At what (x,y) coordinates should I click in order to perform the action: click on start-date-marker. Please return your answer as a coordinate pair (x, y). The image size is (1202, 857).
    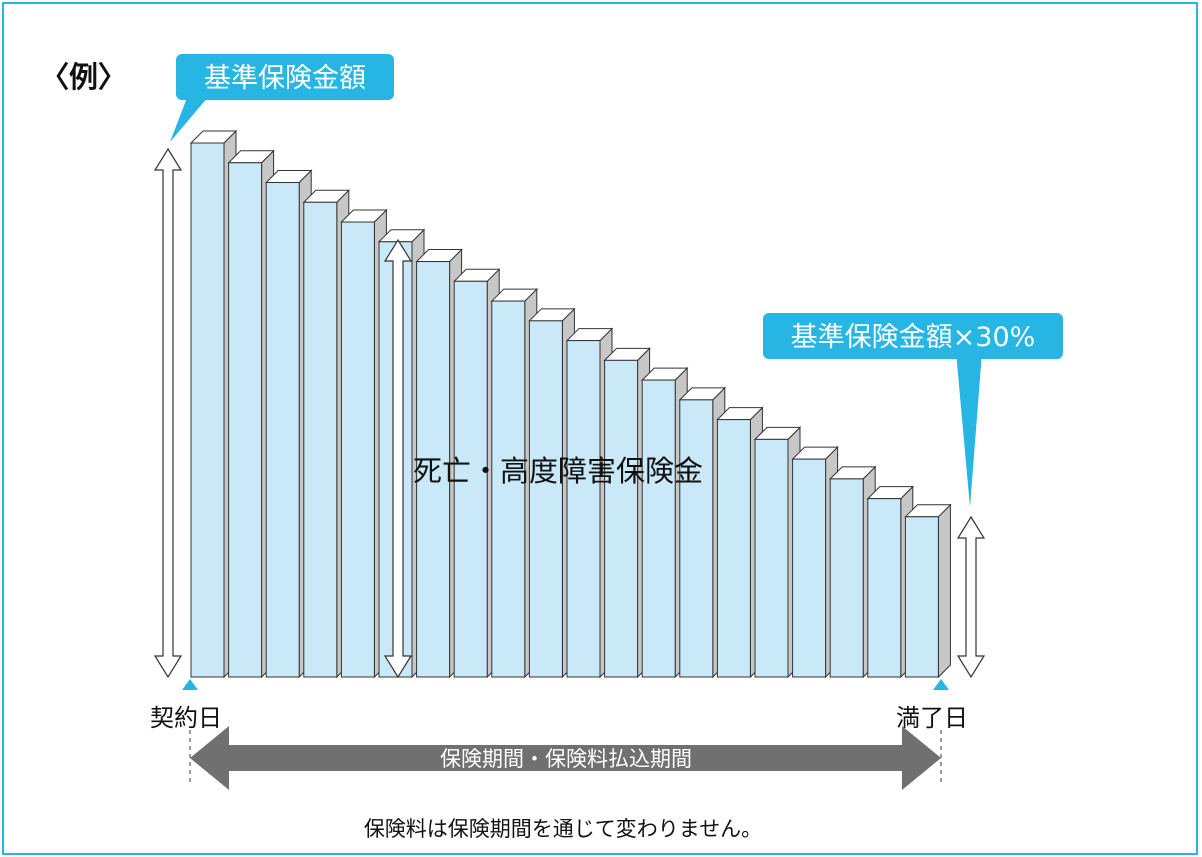
    Looking at the image, I should click on (190, 684).